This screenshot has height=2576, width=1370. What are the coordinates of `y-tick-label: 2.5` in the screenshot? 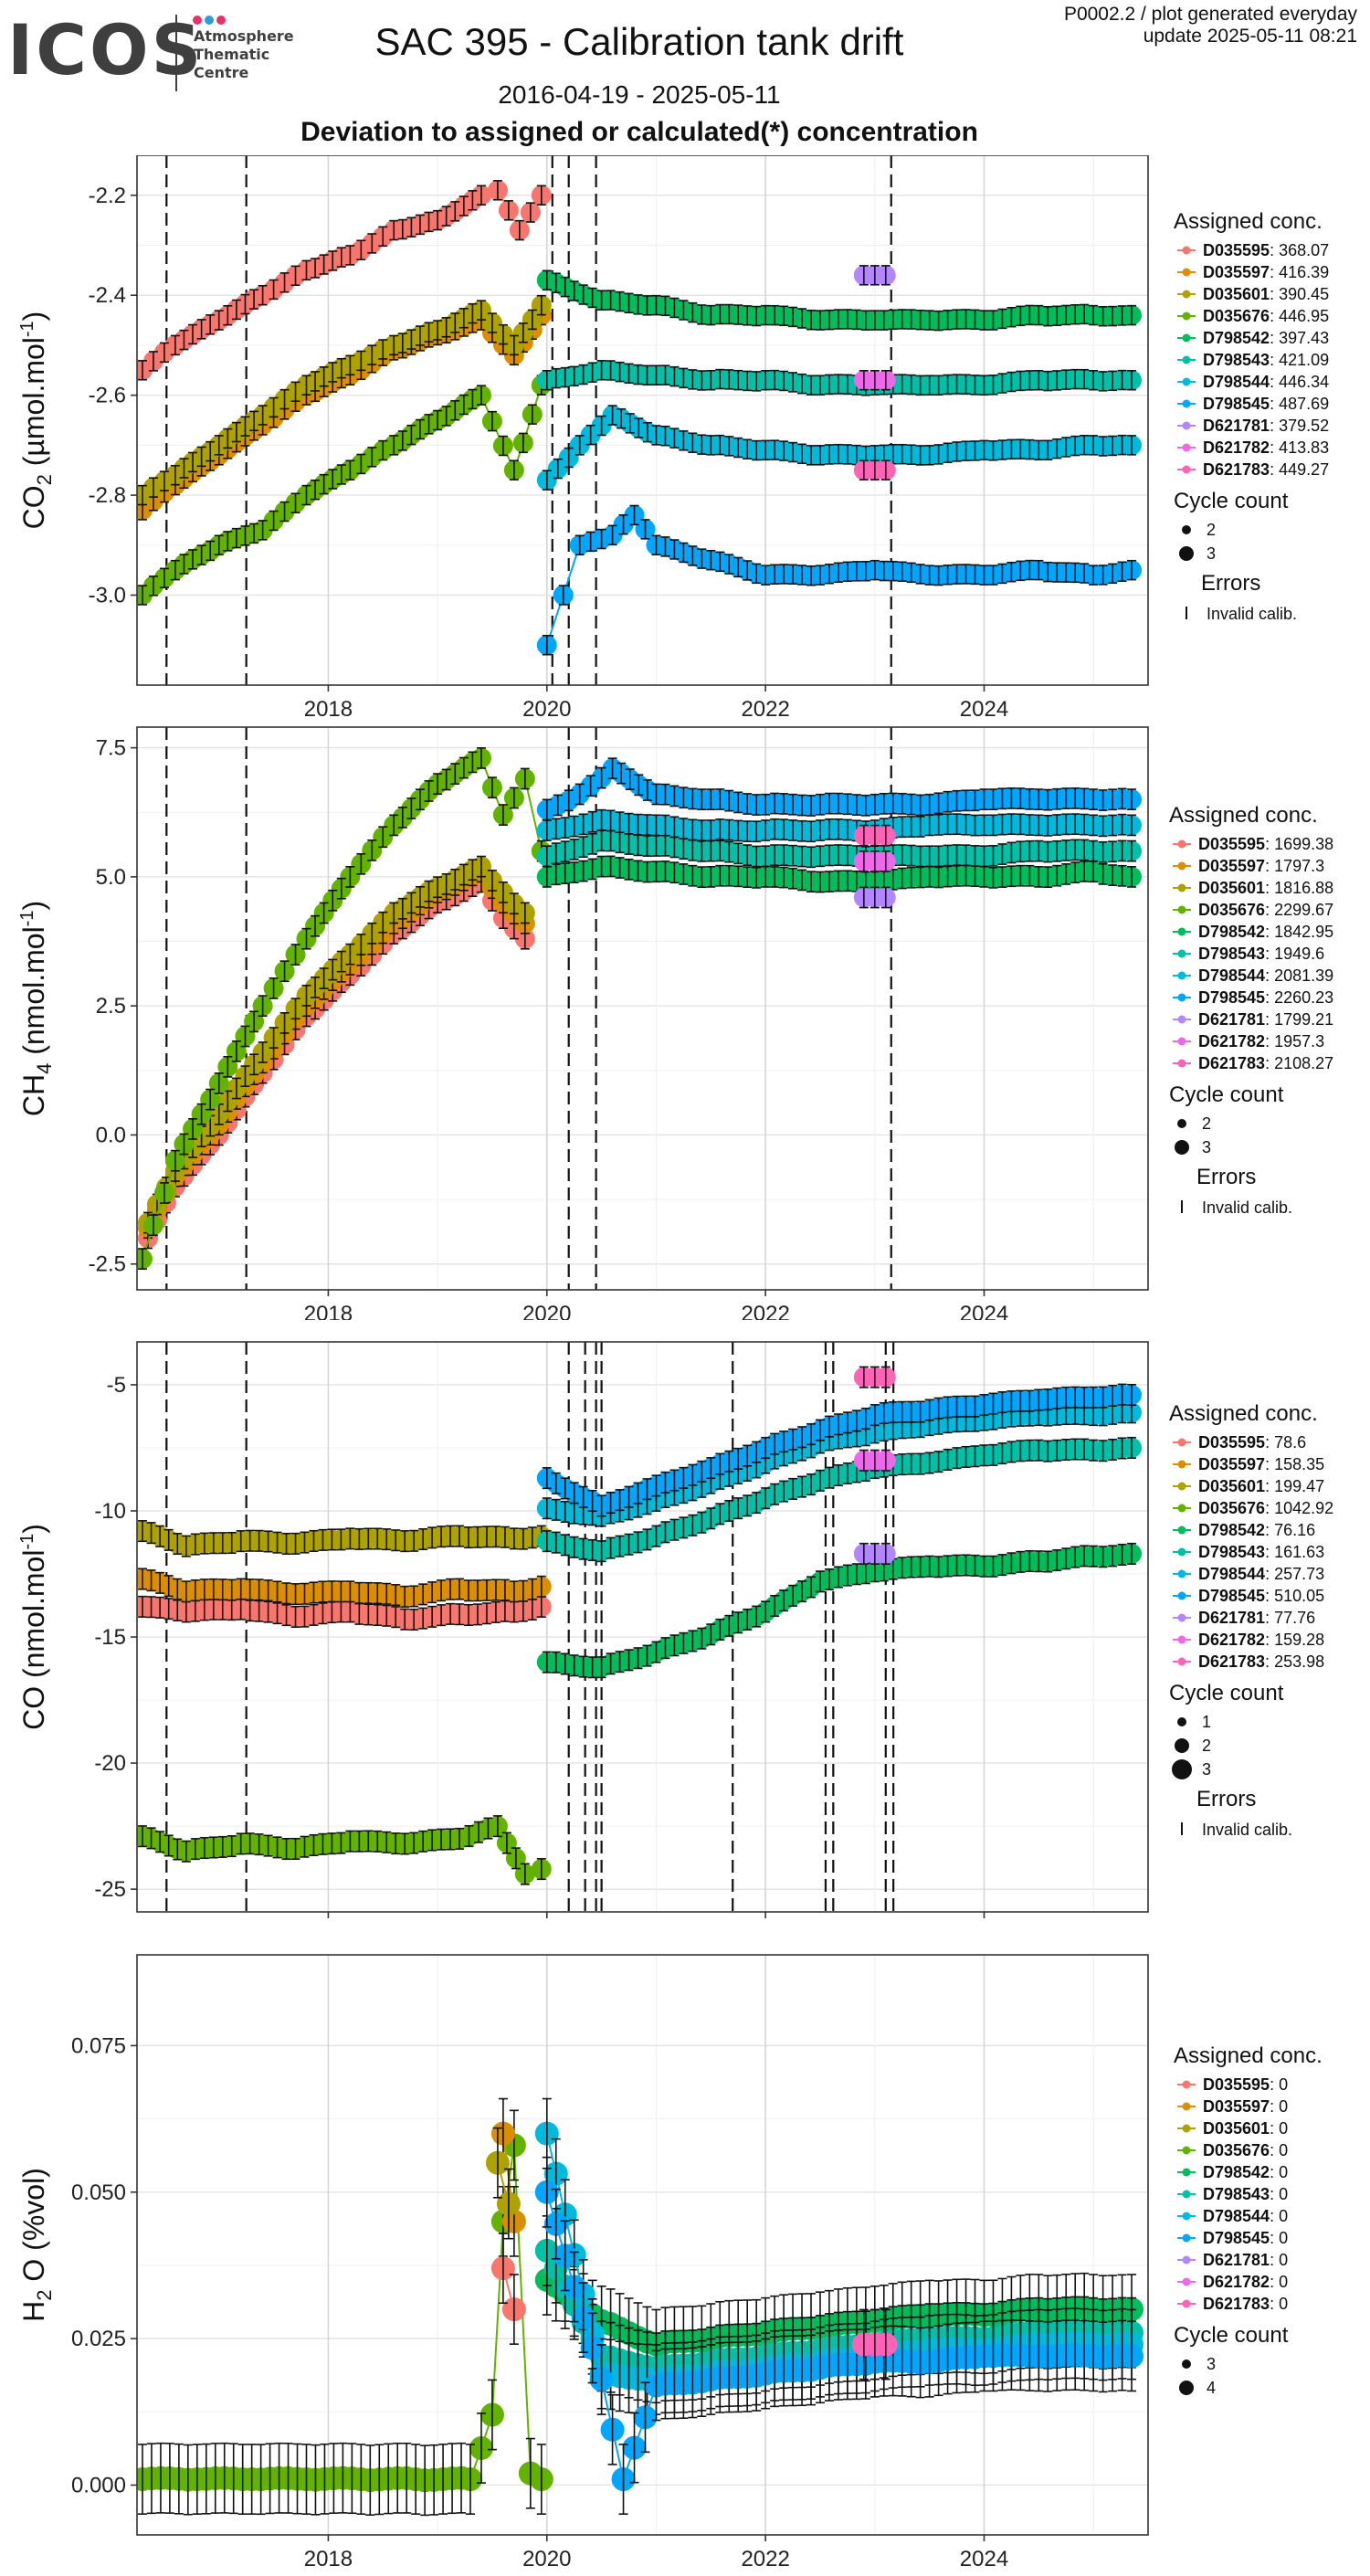 It's located at (111, 1006).